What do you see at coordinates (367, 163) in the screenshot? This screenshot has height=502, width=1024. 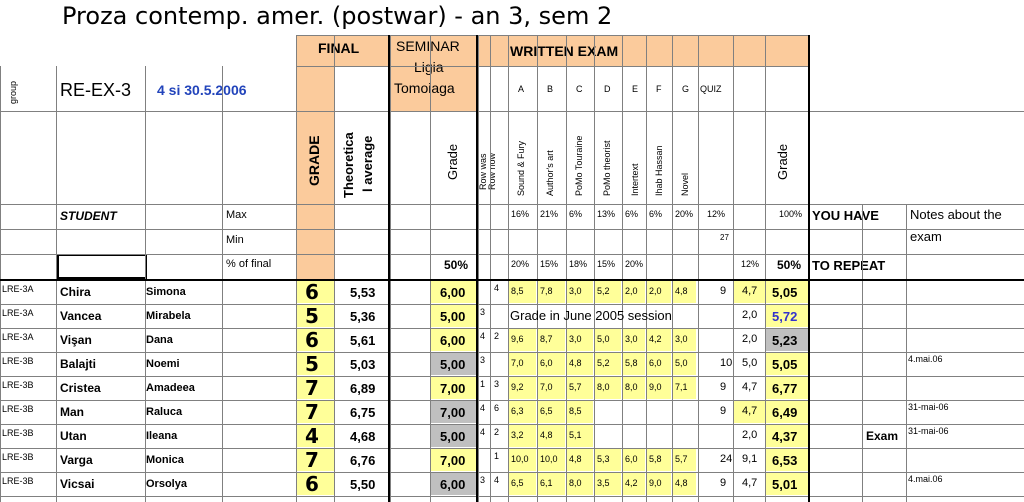 I see `theoretical-average-header-2: l average` at bounding box center [367, 163].